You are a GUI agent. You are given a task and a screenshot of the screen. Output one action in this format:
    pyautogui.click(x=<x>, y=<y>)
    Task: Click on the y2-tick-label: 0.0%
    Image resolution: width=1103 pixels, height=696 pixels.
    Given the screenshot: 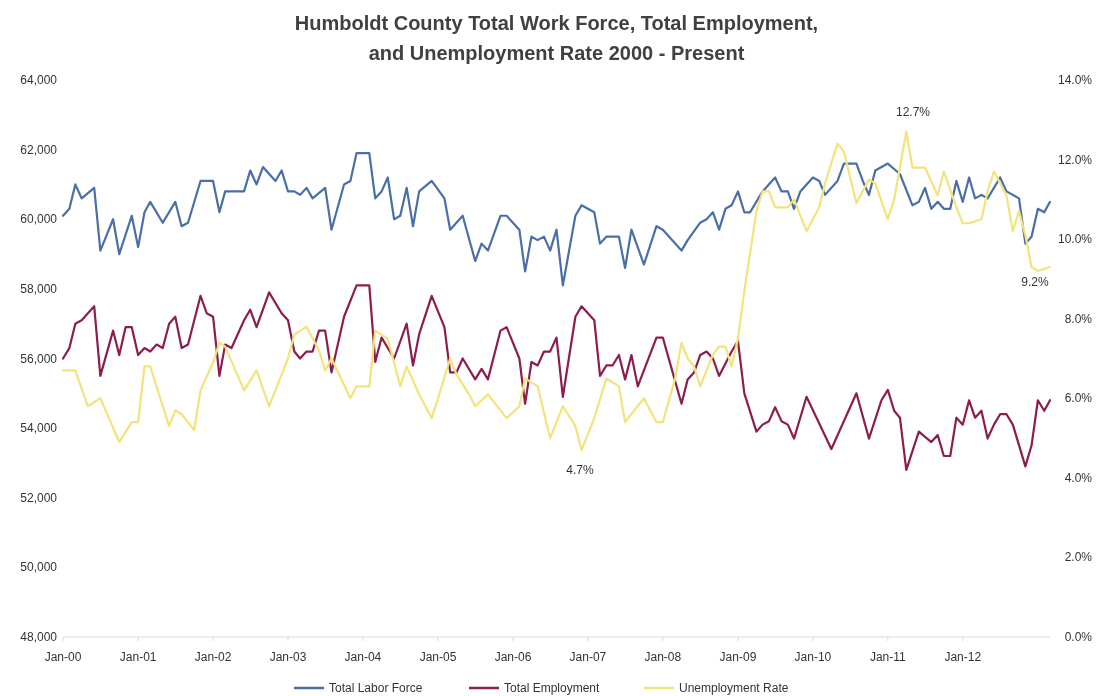 What is the action you would take?
    pyautogui.click(x=1078, y=637)
    